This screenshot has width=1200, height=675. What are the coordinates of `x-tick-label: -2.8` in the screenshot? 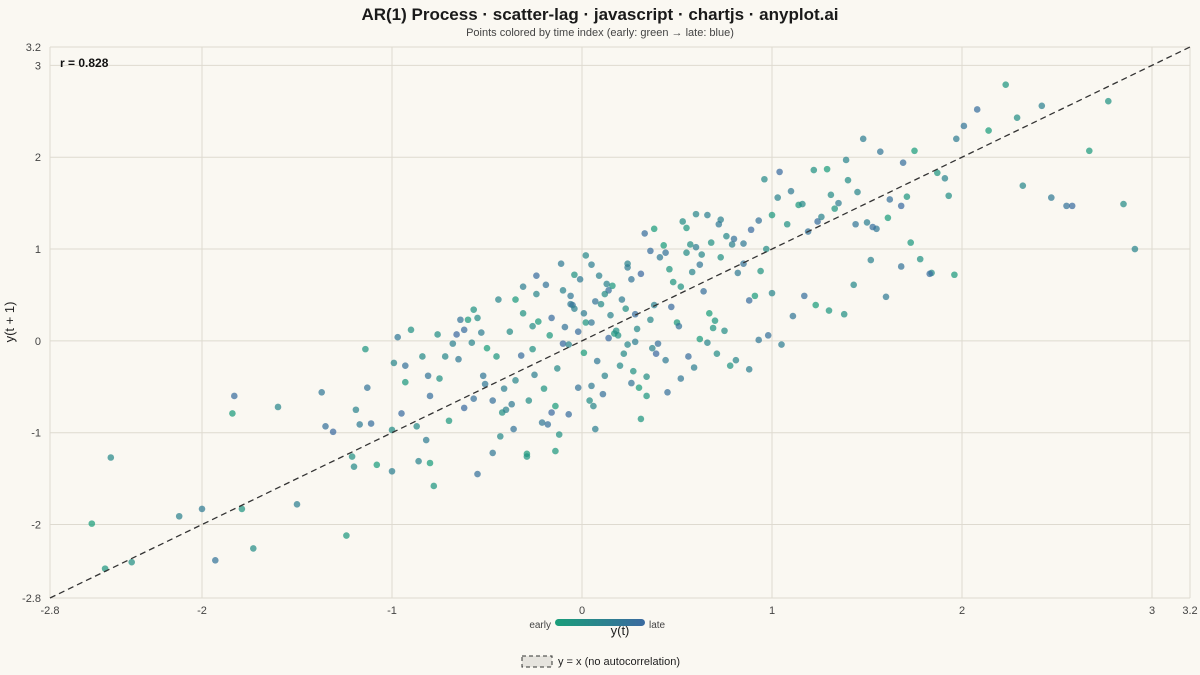 It's located at (50, 611).